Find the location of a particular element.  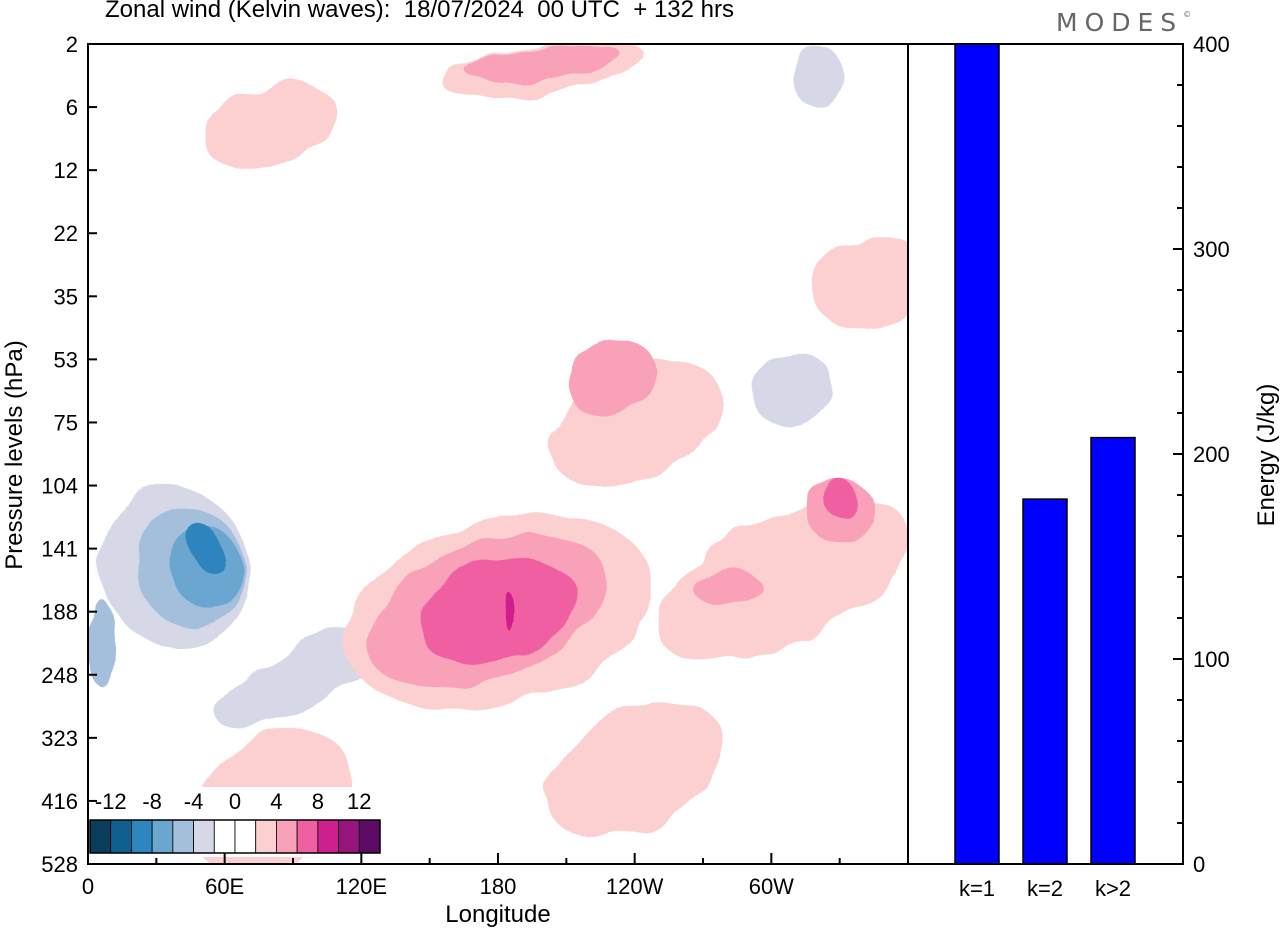

bar-y-tick-label: 400 is located at coordinates (1211, 44).